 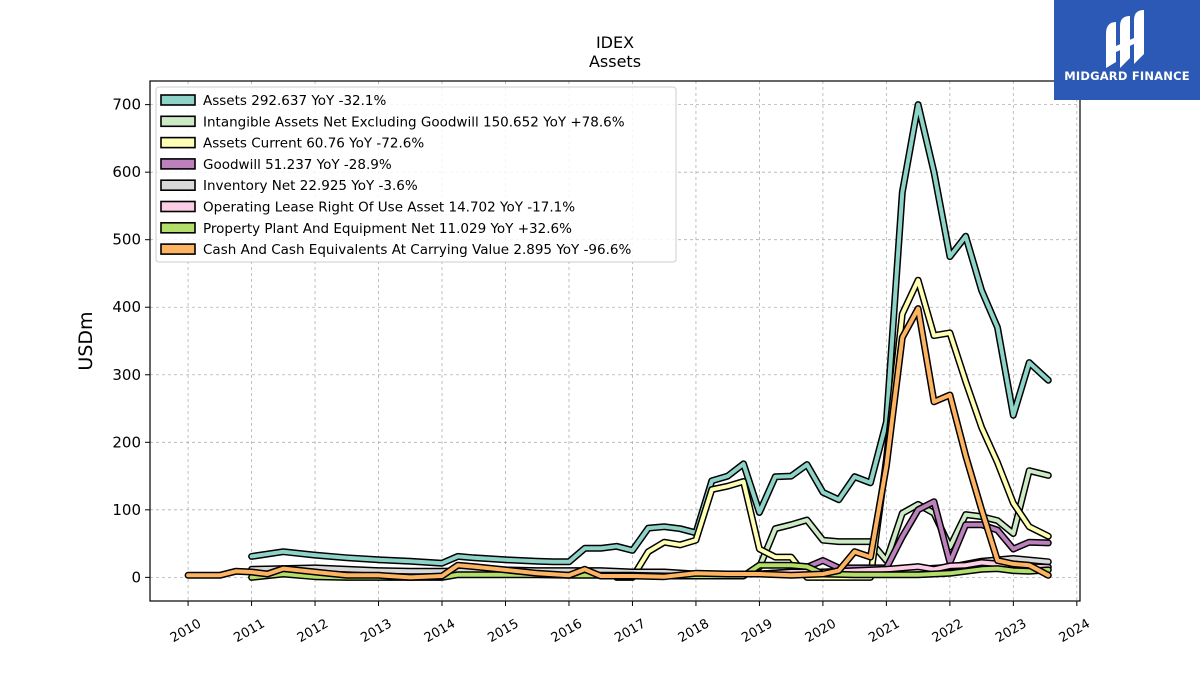 What do you see at coordinates (567, 631) in the screenshot?
I see `x-tick-label: 2016` at bounding box center [567, 631].